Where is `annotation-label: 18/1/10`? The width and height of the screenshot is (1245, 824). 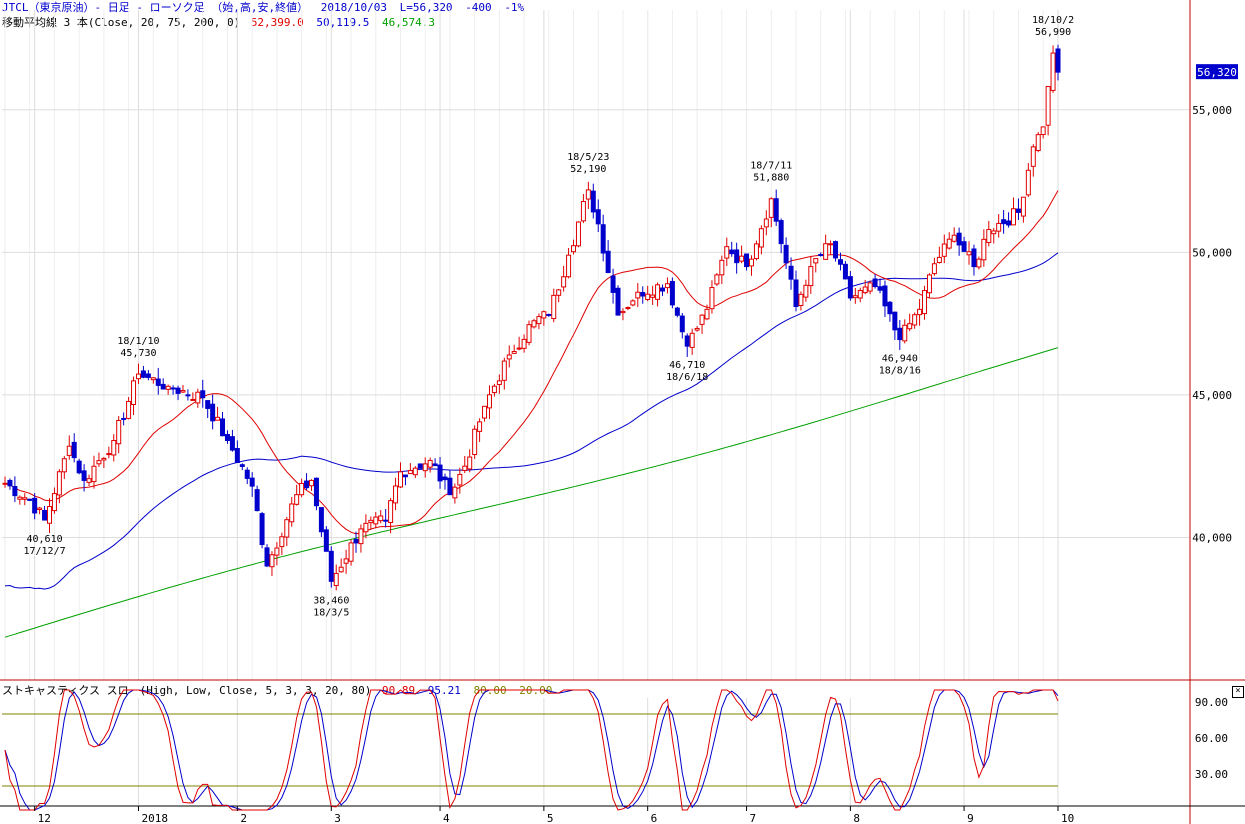
annotation-label: 18/1/10 is located at coordinates (138, 341).